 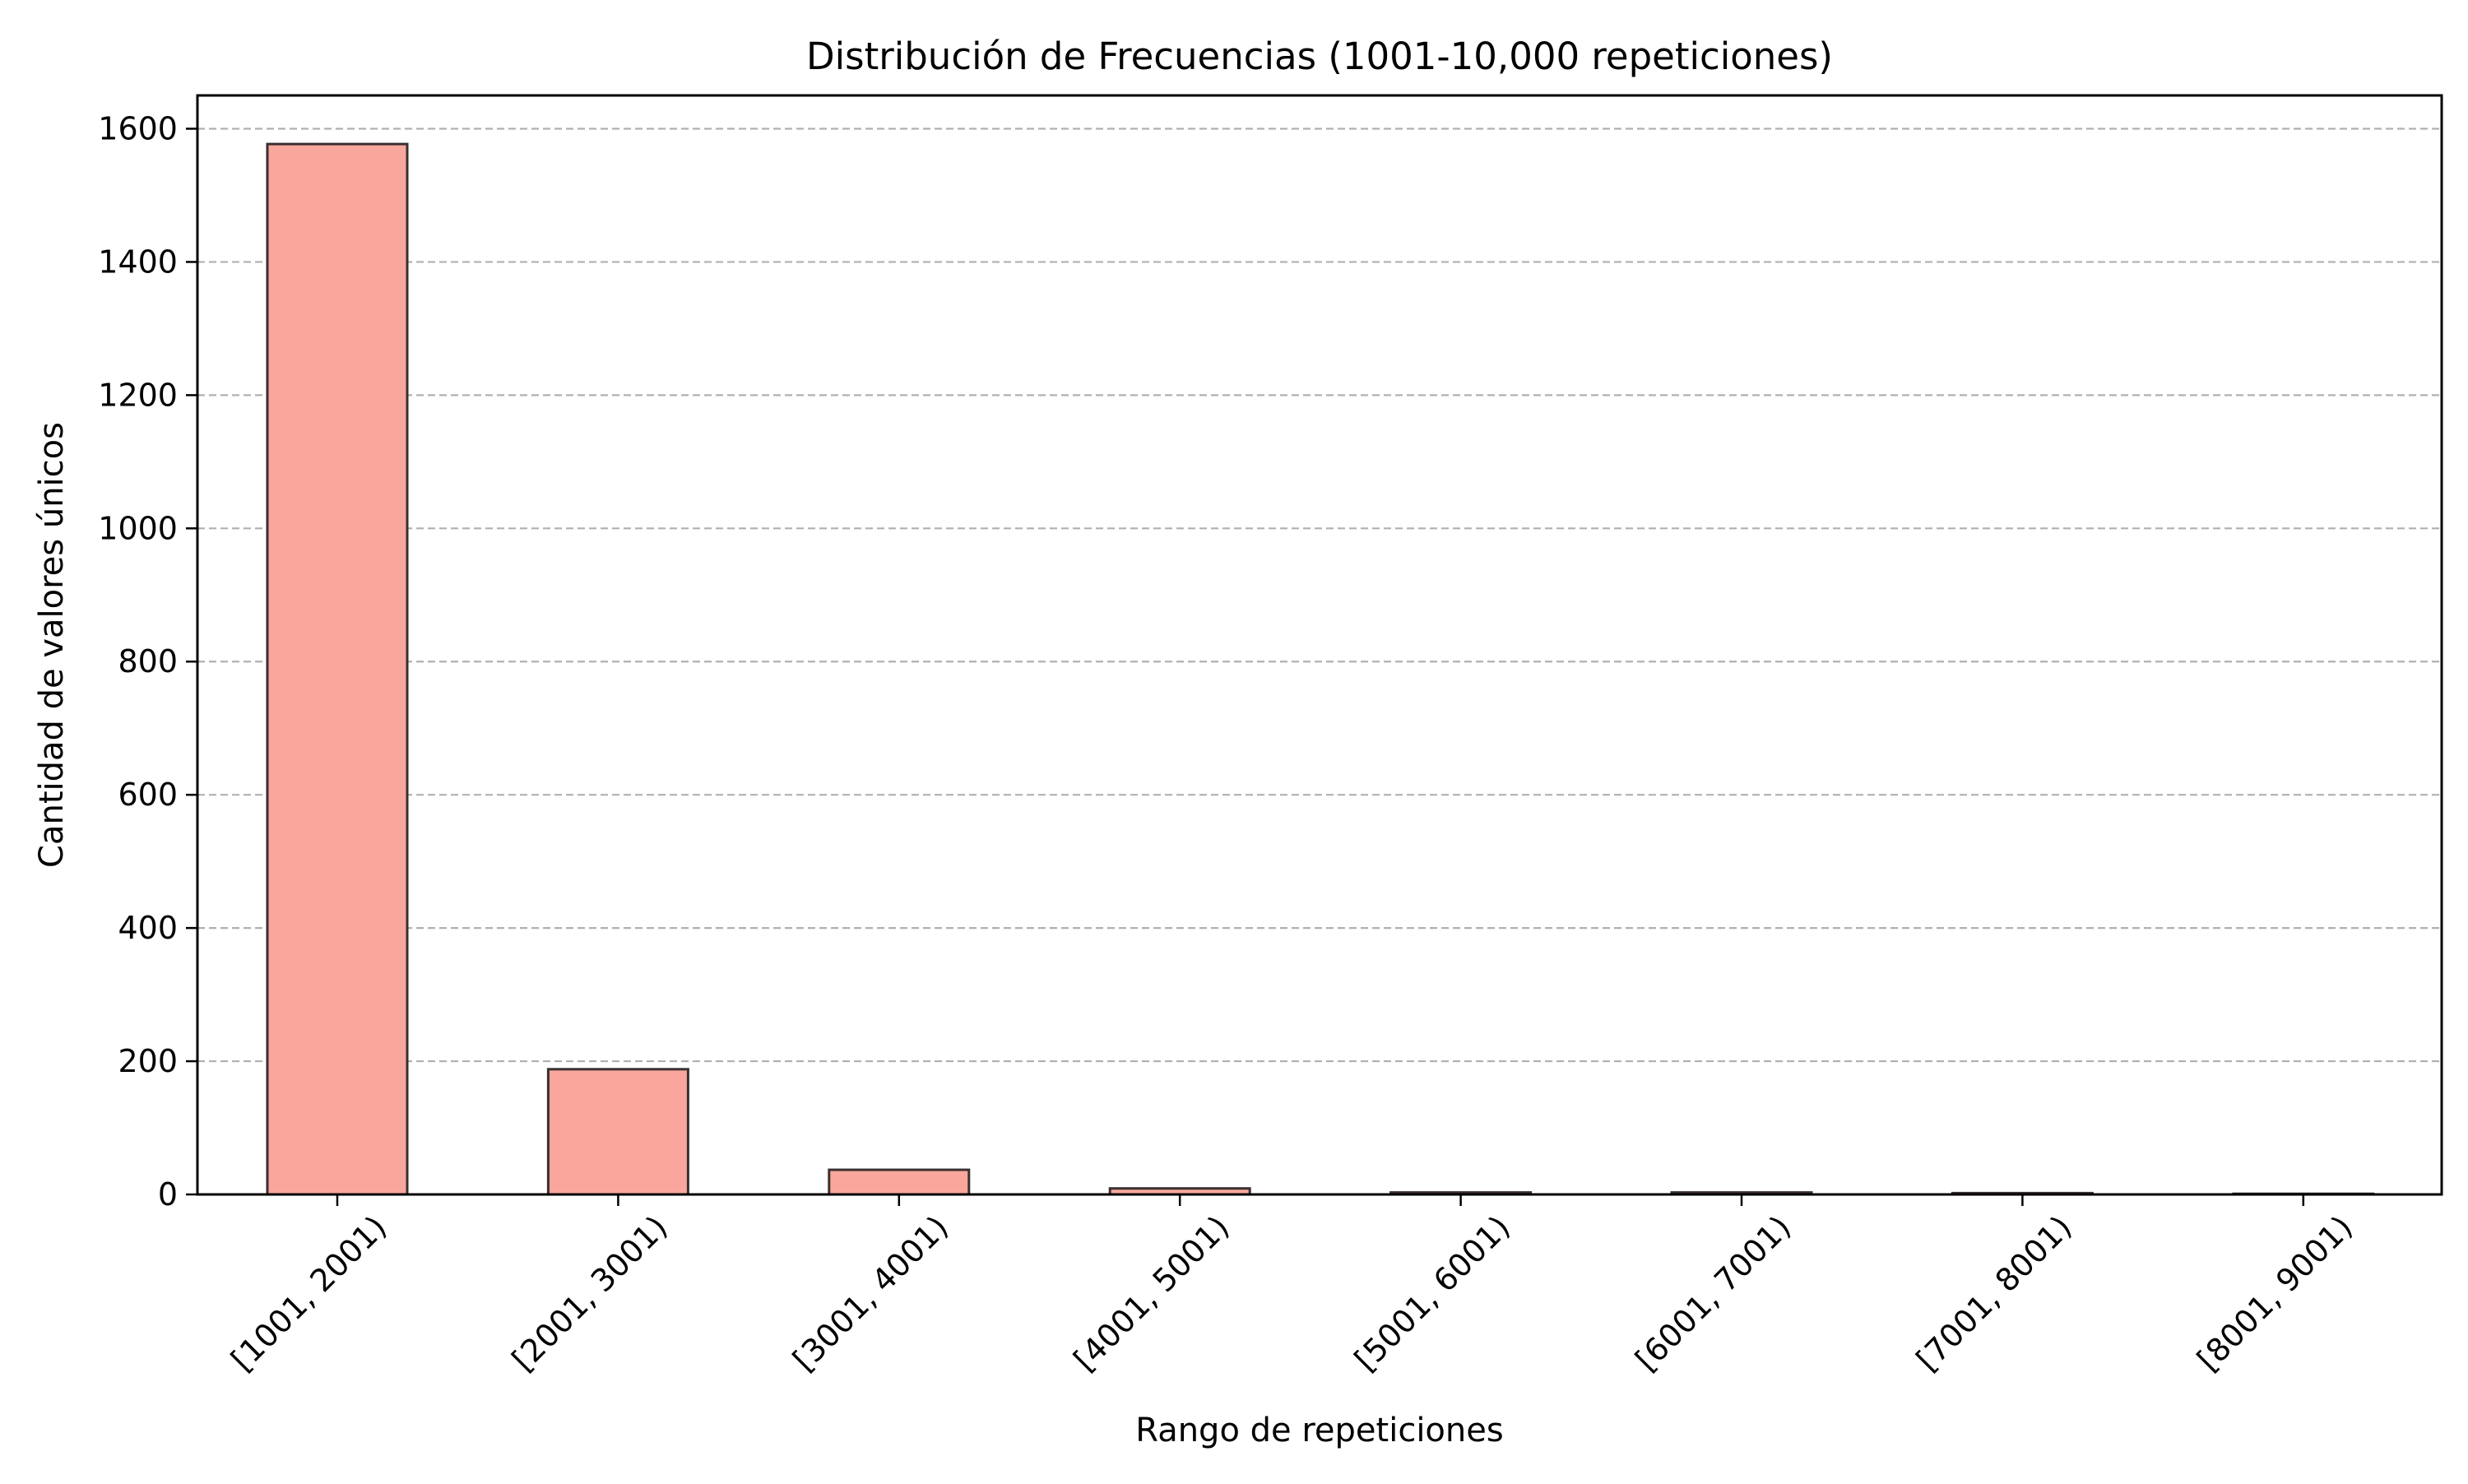 What do you see at coordinates (148, 795) in the screenshot?
I see `y-tick-label: 600` at bounding box center [148, 795].